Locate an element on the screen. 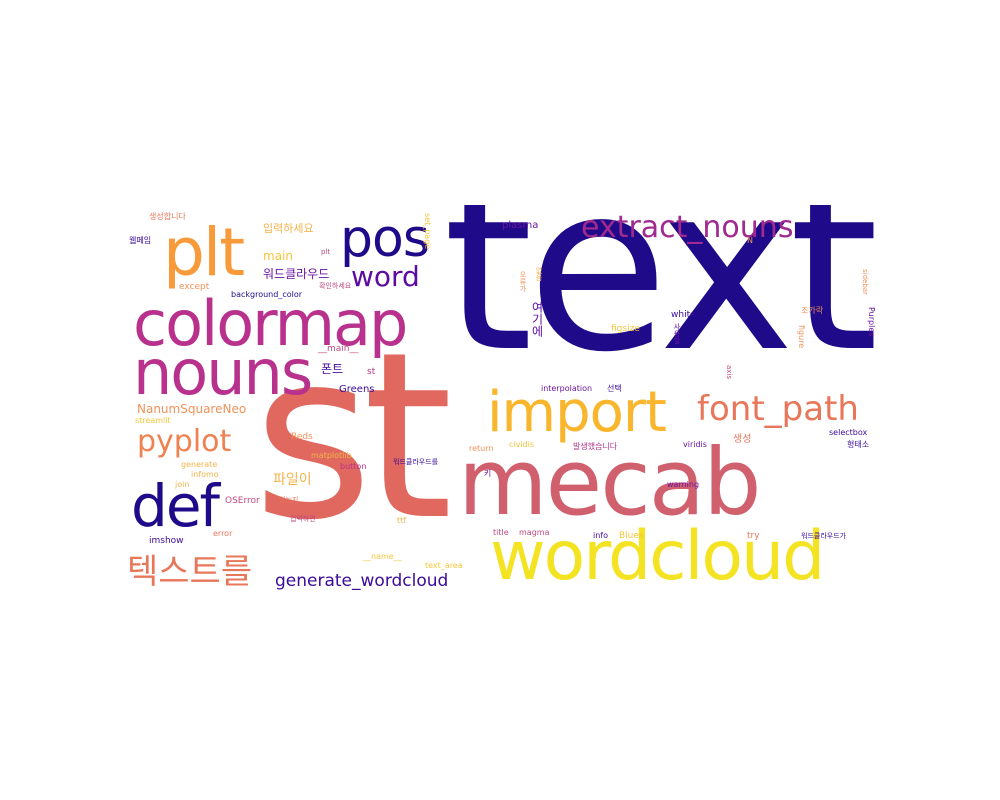 The image size is (1000, 800). word-font_path: font_path is located at coordinates (778, 409).